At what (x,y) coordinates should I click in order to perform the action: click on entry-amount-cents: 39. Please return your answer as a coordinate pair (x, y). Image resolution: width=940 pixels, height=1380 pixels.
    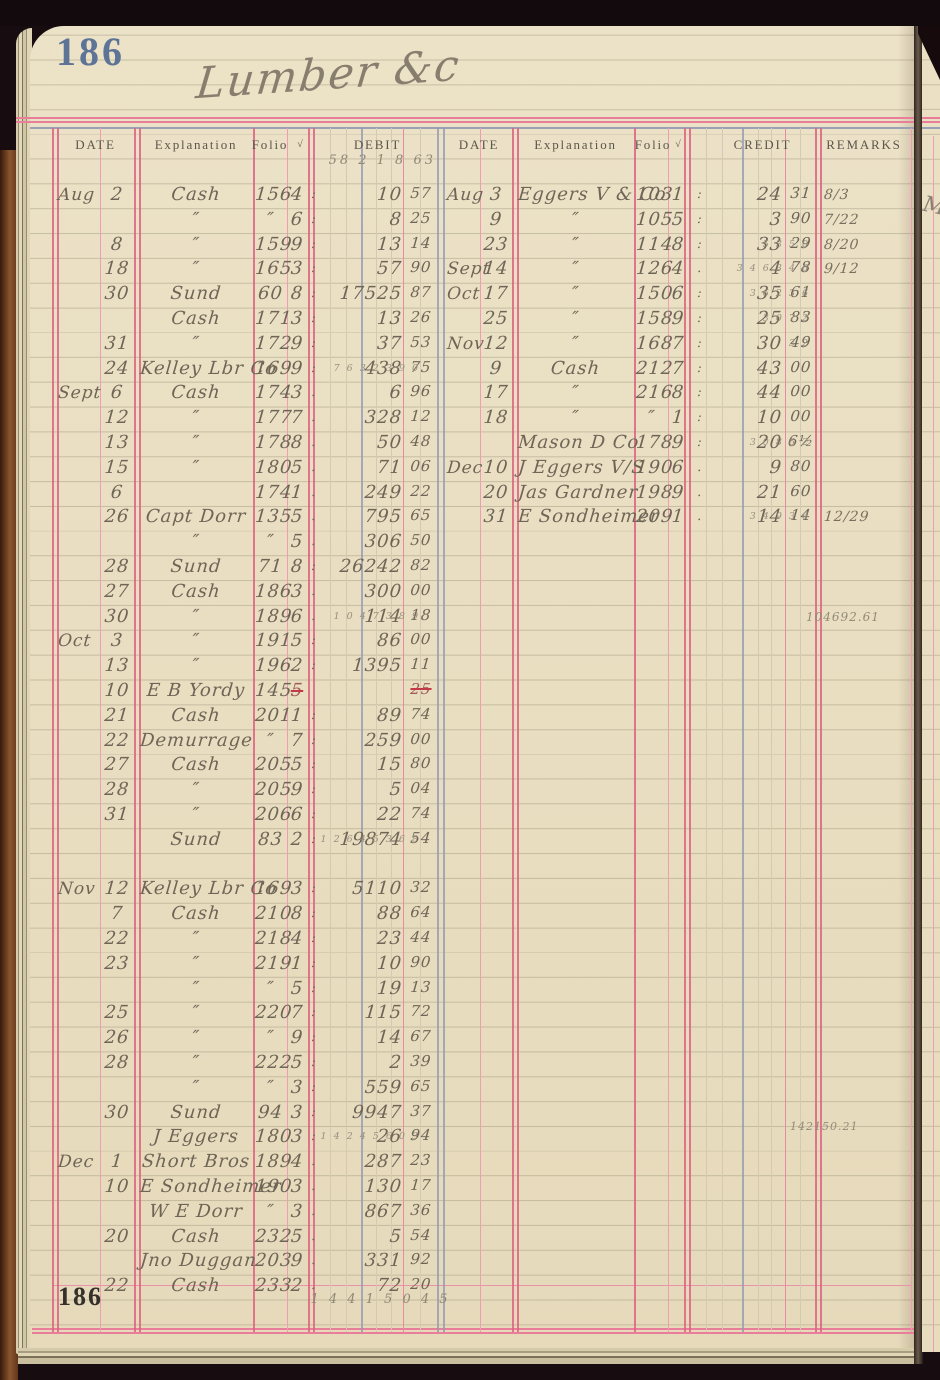
    Looking at the image, I should click on (421, 1061).